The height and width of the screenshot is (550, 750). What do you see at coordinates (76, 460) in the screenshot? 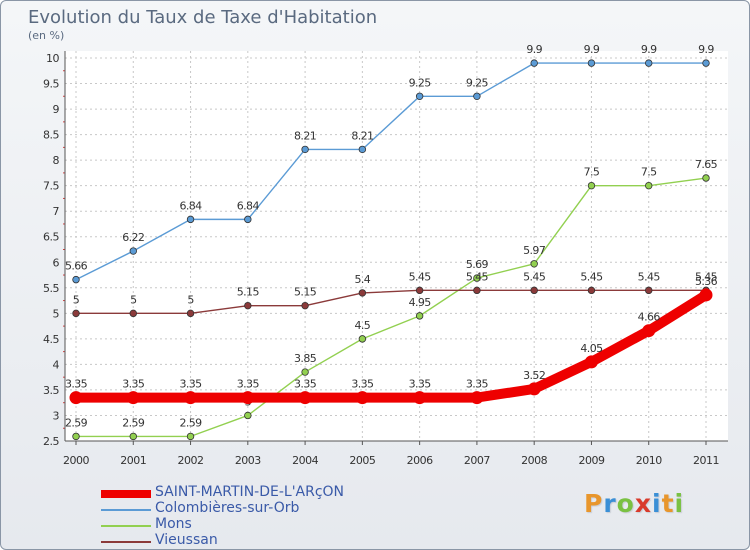
I see `x-tick-label: 2000` at bounding box center [76, 460].